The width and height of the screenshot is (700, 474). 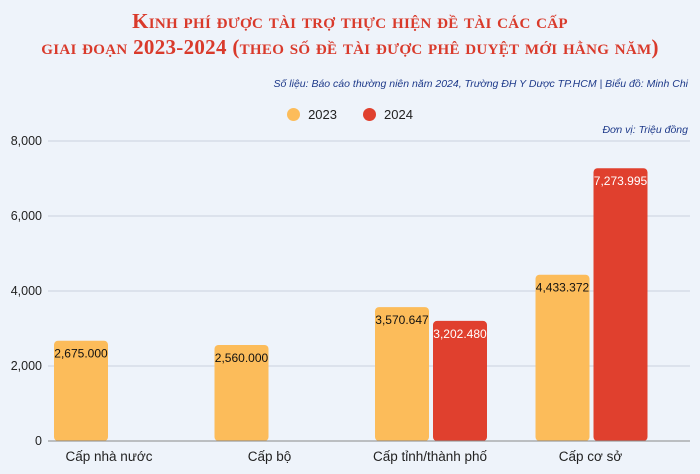 What do you see at coordinates (26, 216) in the screenshot?
I see `y-tick-label: 6,000` at bounding box center [26, 216].